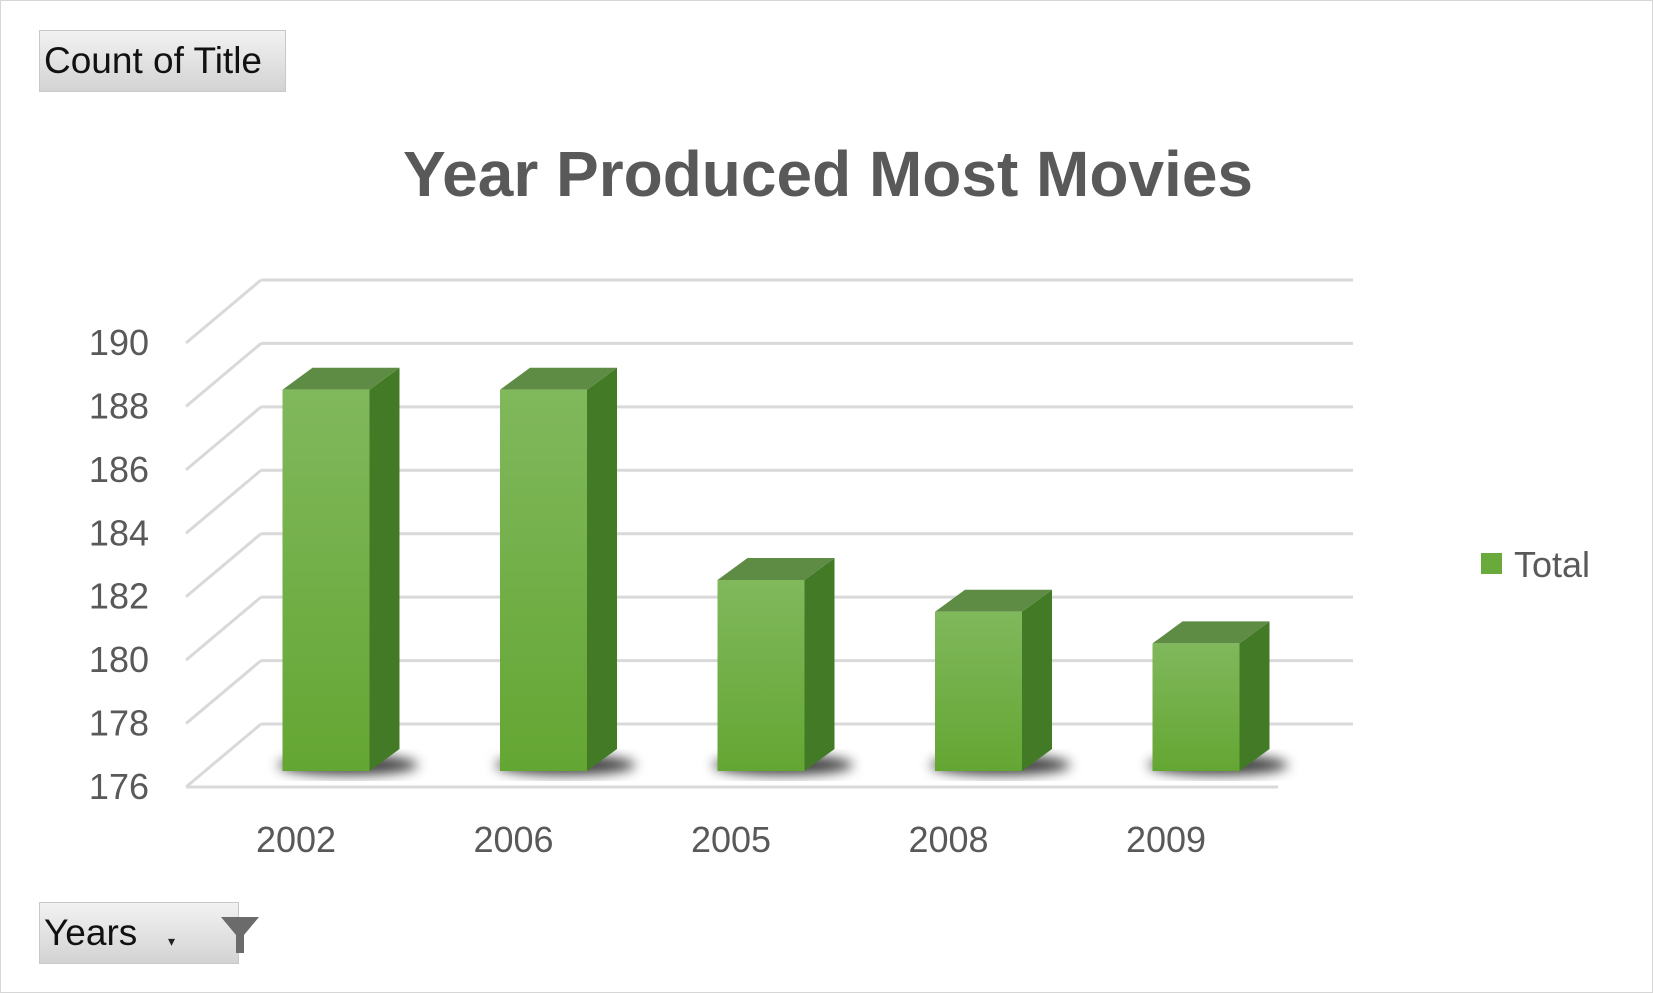  What do you see at coordinates (948, 839) in the screenshot?
I see `x-tick-label: 2008` at bounding box center [948, 839].